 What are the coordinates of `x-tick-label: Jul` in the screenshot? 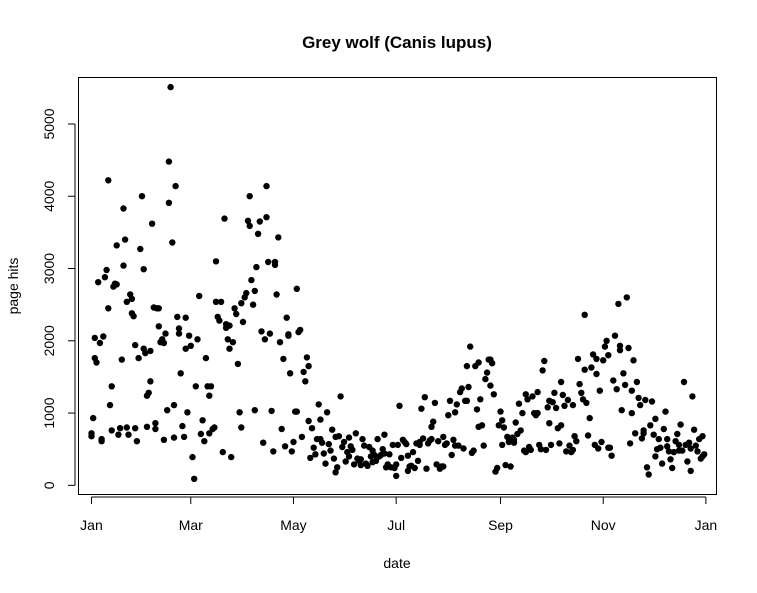 It's located at (396, 525).